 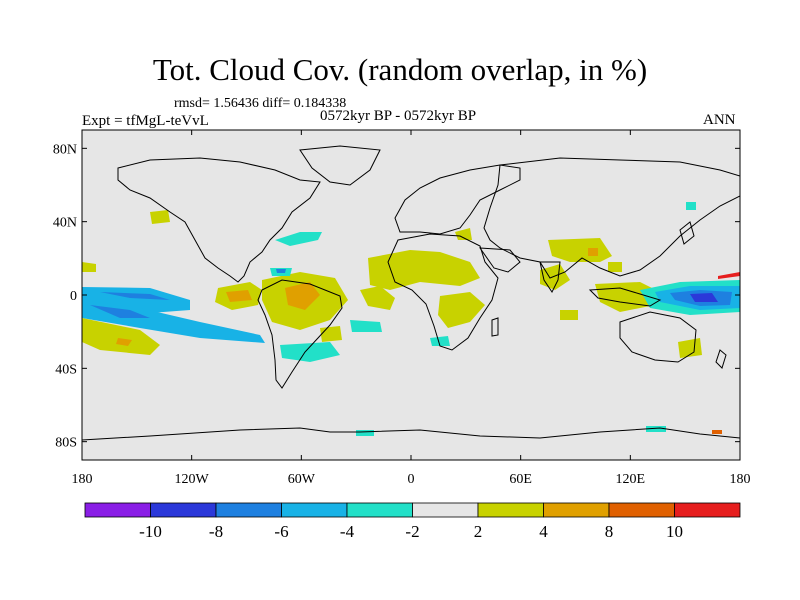 What do you see at coordinates (611, 218) in the screenshot?
I see `coastline-asia` at bounding box center [611, 218].